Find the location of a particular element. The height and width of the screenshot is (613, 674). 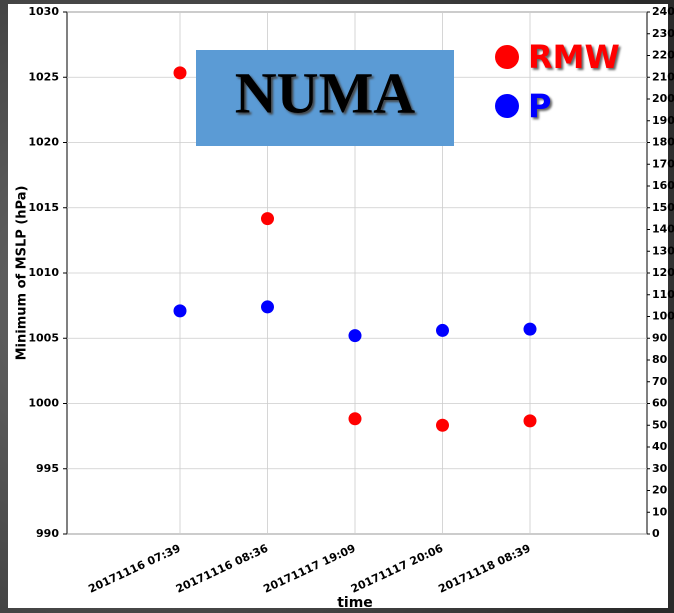

annotation: NUMA is located at coordinates (325, 92).